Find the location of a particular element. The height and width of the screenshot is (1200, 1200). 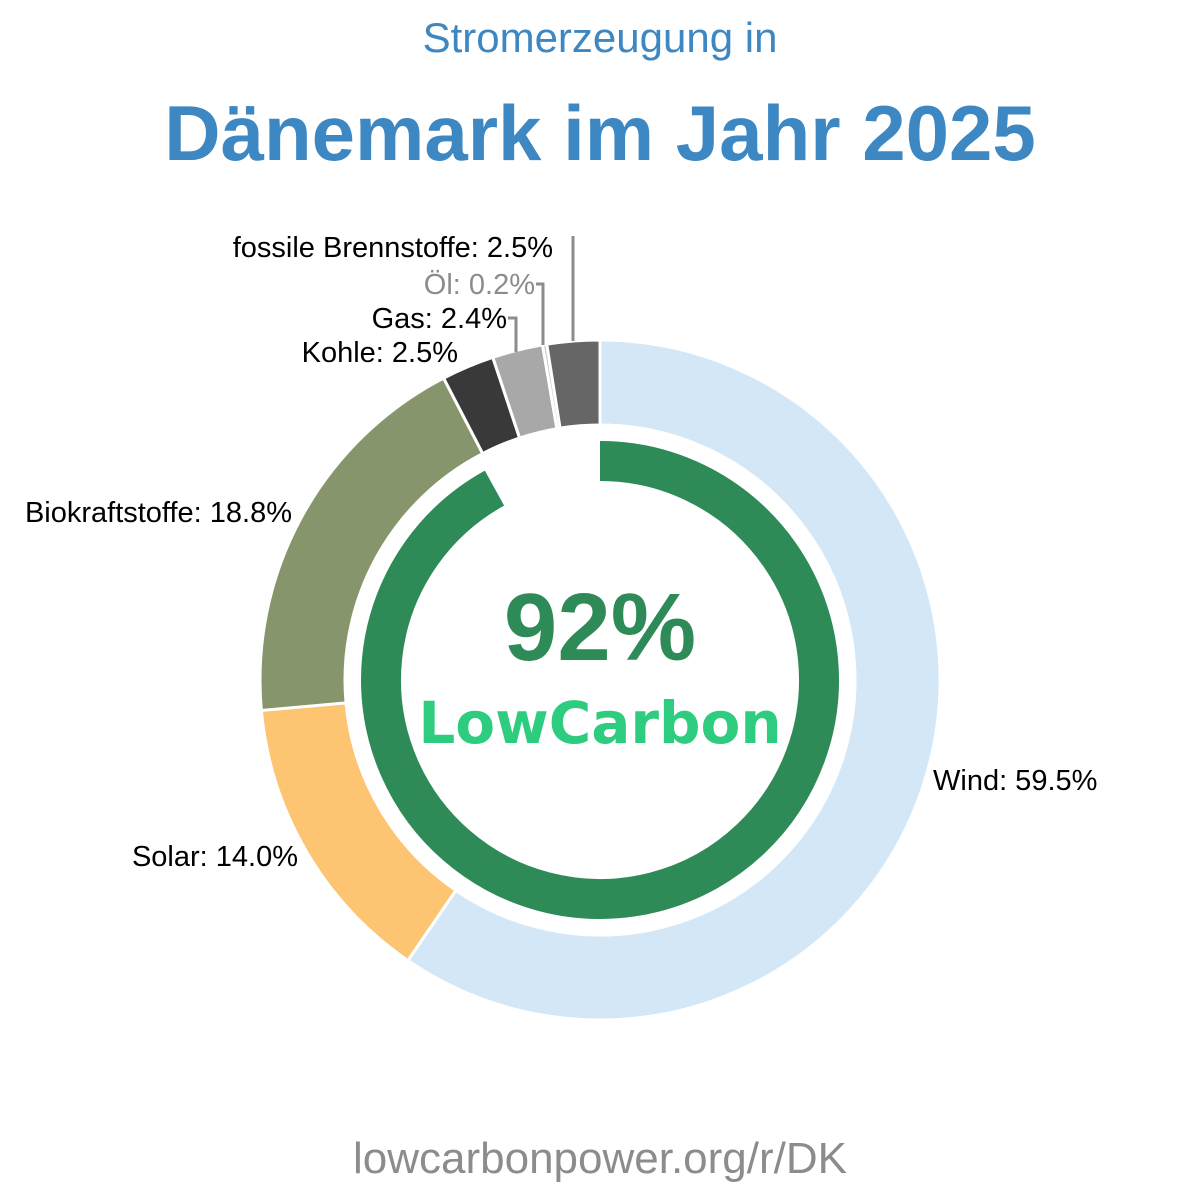

label-gas: Gas: 2.4% is located at coordinates (439, 319).